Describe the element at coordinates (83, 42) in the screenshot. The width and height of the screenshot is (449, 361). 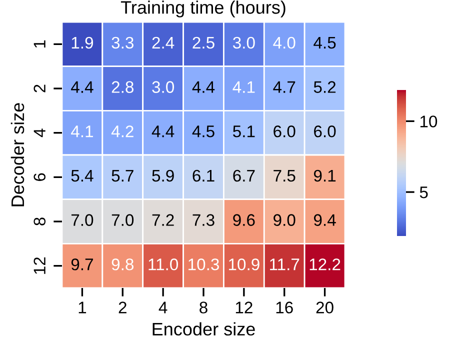
I see `data-label: 1.9` at that location.